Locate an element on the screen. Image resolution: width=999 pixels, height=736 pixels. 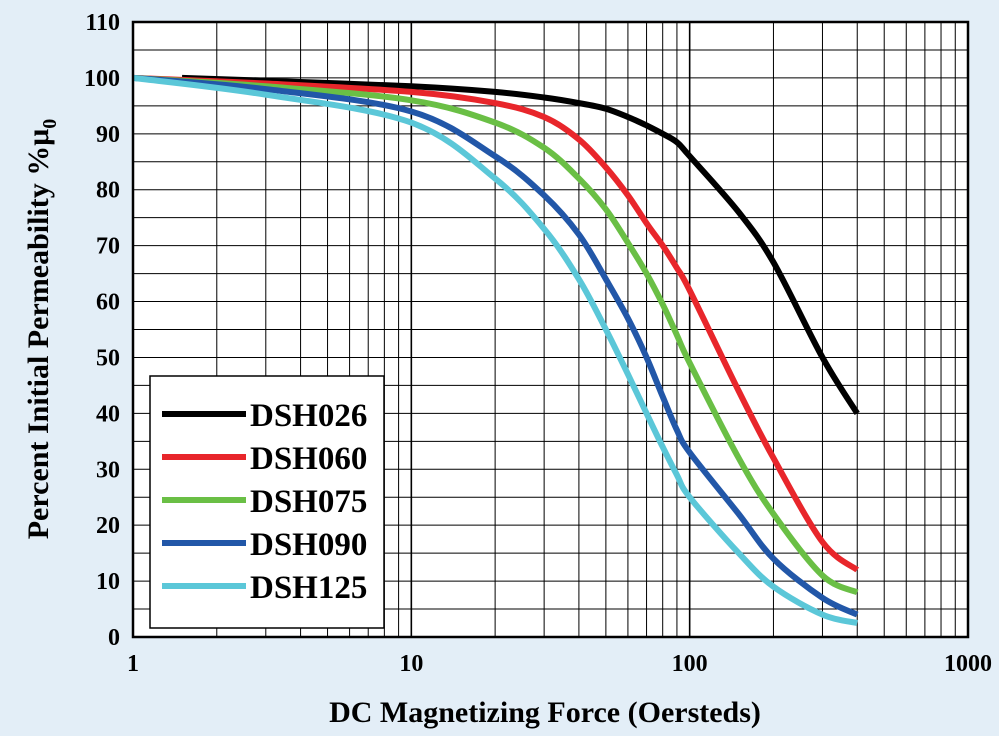
legend-label-dsh026: DSH026 is located at coordinates (308, 416).